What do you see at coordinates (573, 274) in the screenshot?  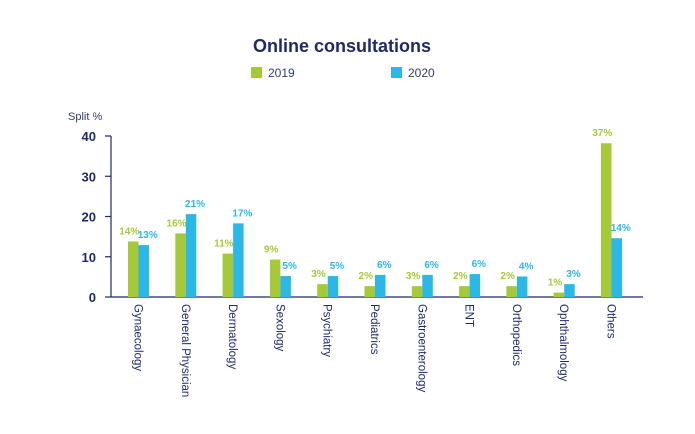 I see `data-label-2020: 3%` at bounding box center [573, 274].